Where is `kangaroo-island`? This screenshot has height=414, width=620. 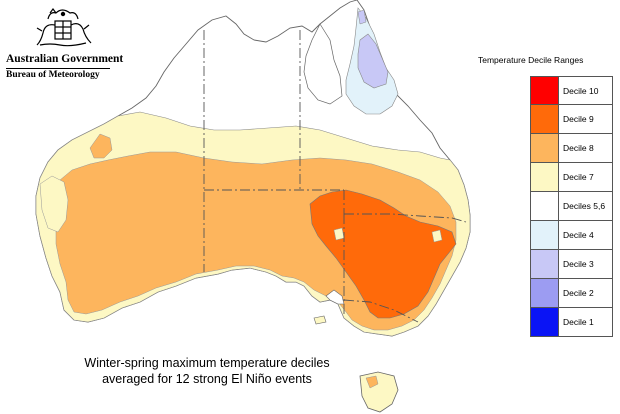
kangaroo-island is located at coordinates (320, 320).